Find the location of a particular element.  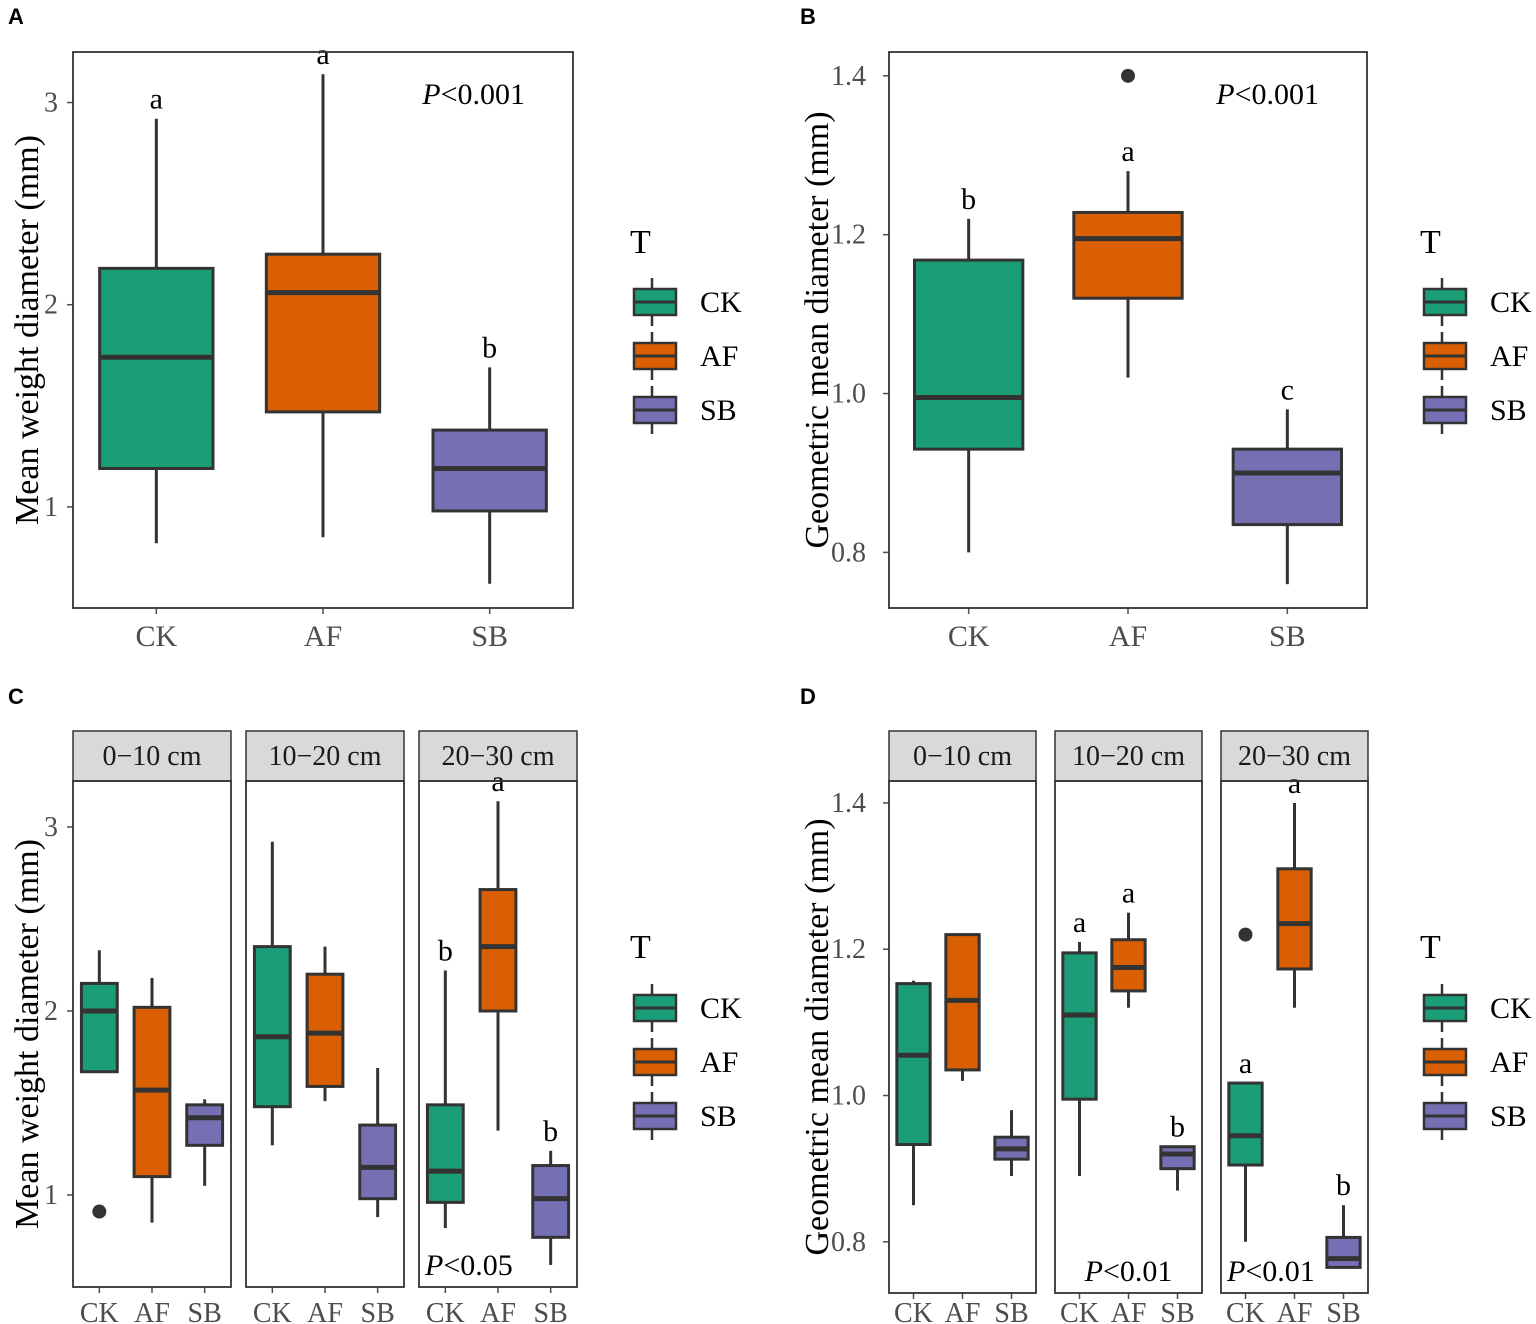

significance-letter: c is located at coordinates (1287, 389).